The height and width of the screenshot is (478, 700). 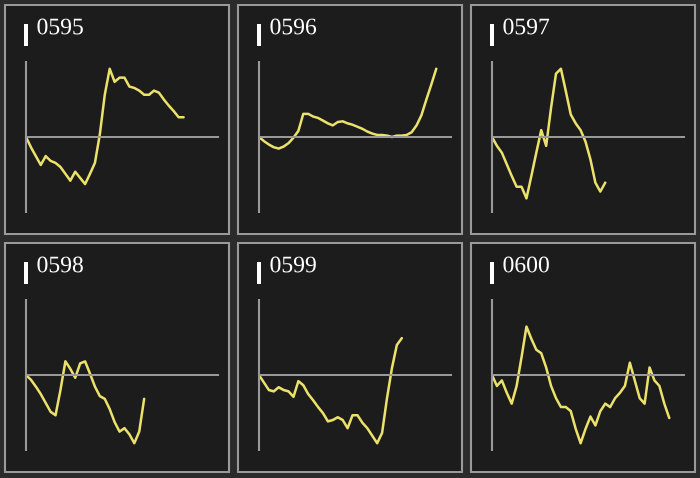 What do you see at coordinates (293, 264) in the screenshot?
I see `chart-title: 0599` at bounding box center [293, 264].